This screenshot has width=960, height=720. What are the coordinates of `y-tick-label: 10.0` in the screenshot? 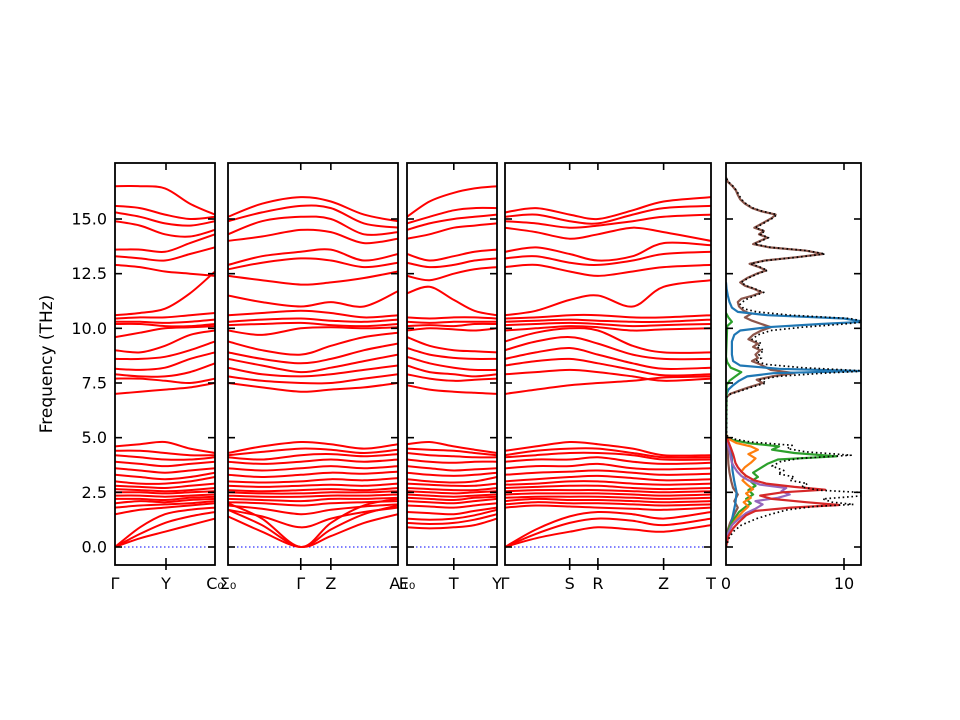 It's located at (89, 328).